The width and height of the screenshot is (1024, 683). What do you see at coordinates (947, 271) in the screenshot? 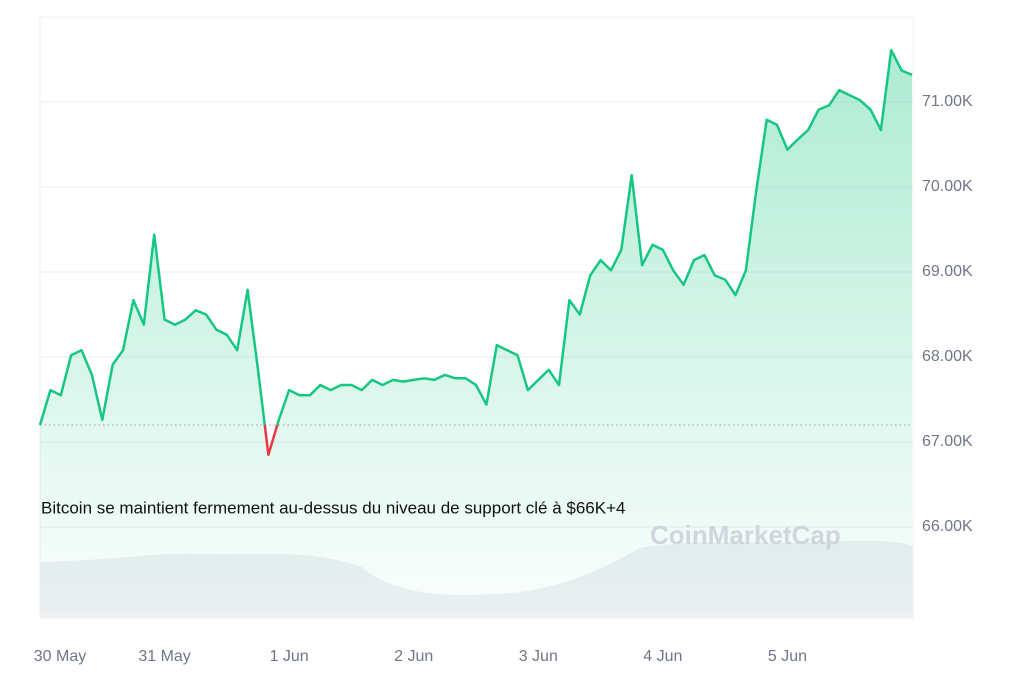
I see `y-tick-label: 69.00K` at bounding box center [947, 271].